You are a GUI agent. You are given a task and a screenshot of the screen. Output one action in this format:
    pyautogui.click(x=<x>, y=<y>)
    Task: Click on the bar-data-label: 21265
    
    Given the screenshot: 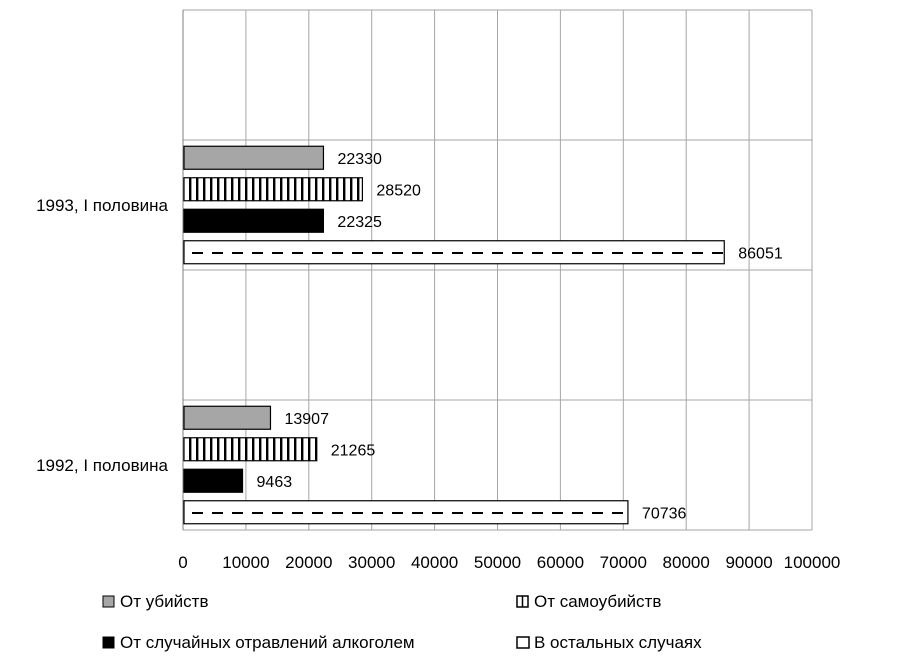 What is the action you would take?
    pyautogui.click(x=353, y=450)
    